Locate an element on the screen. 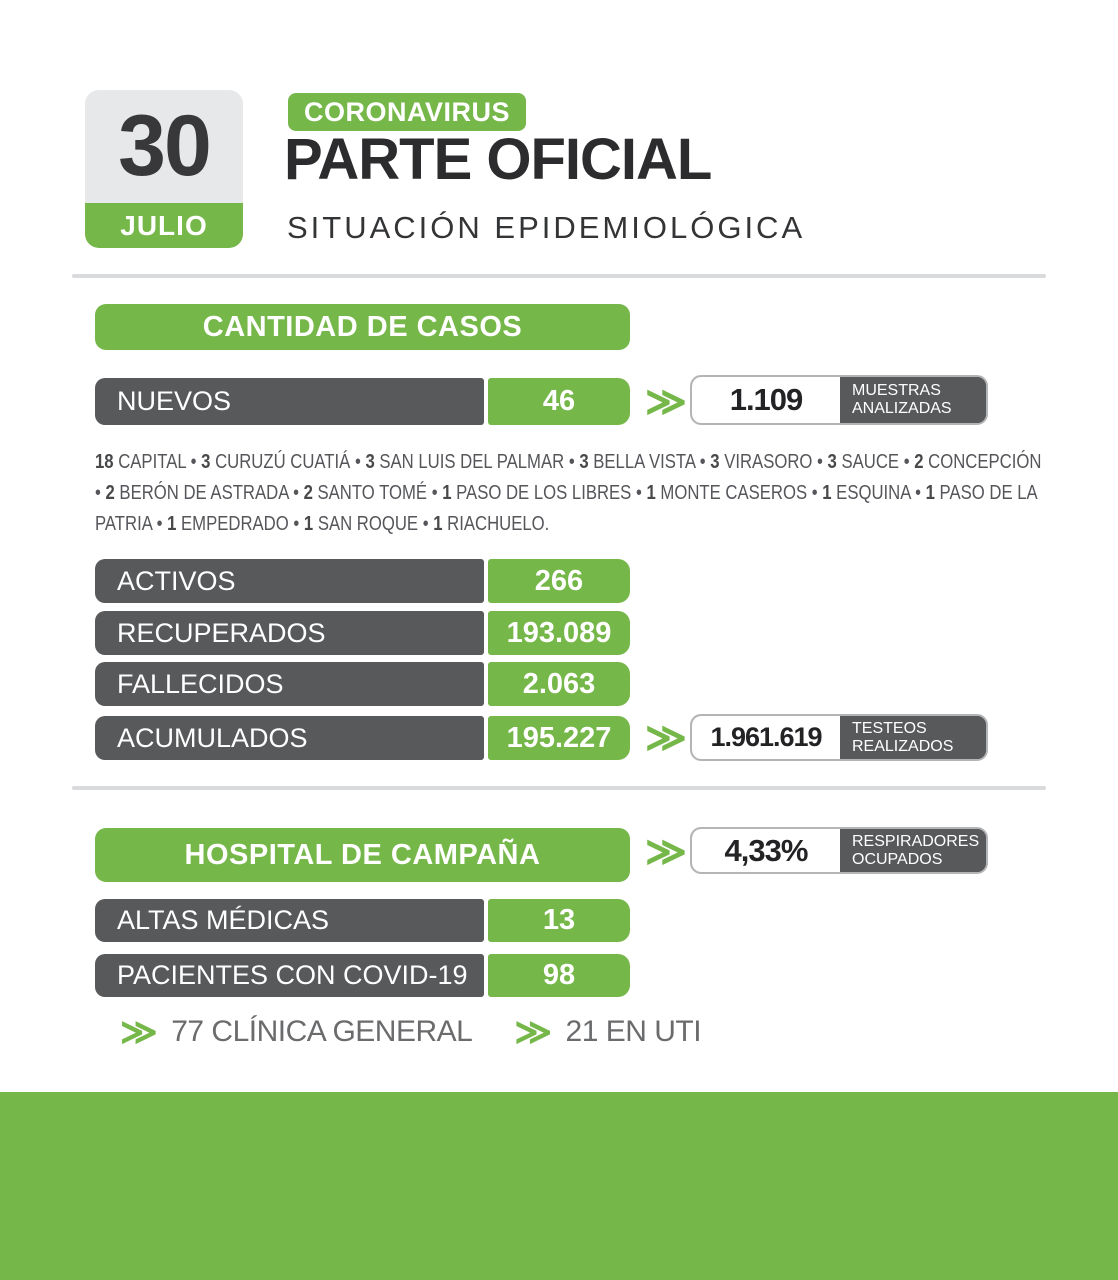 Image resolution: width=1118 pixels, height=1280 pixels. breakdown-clinica-general: ≫ 77 CLÍNICA GENERAL is located at coordinates (296, 1031).